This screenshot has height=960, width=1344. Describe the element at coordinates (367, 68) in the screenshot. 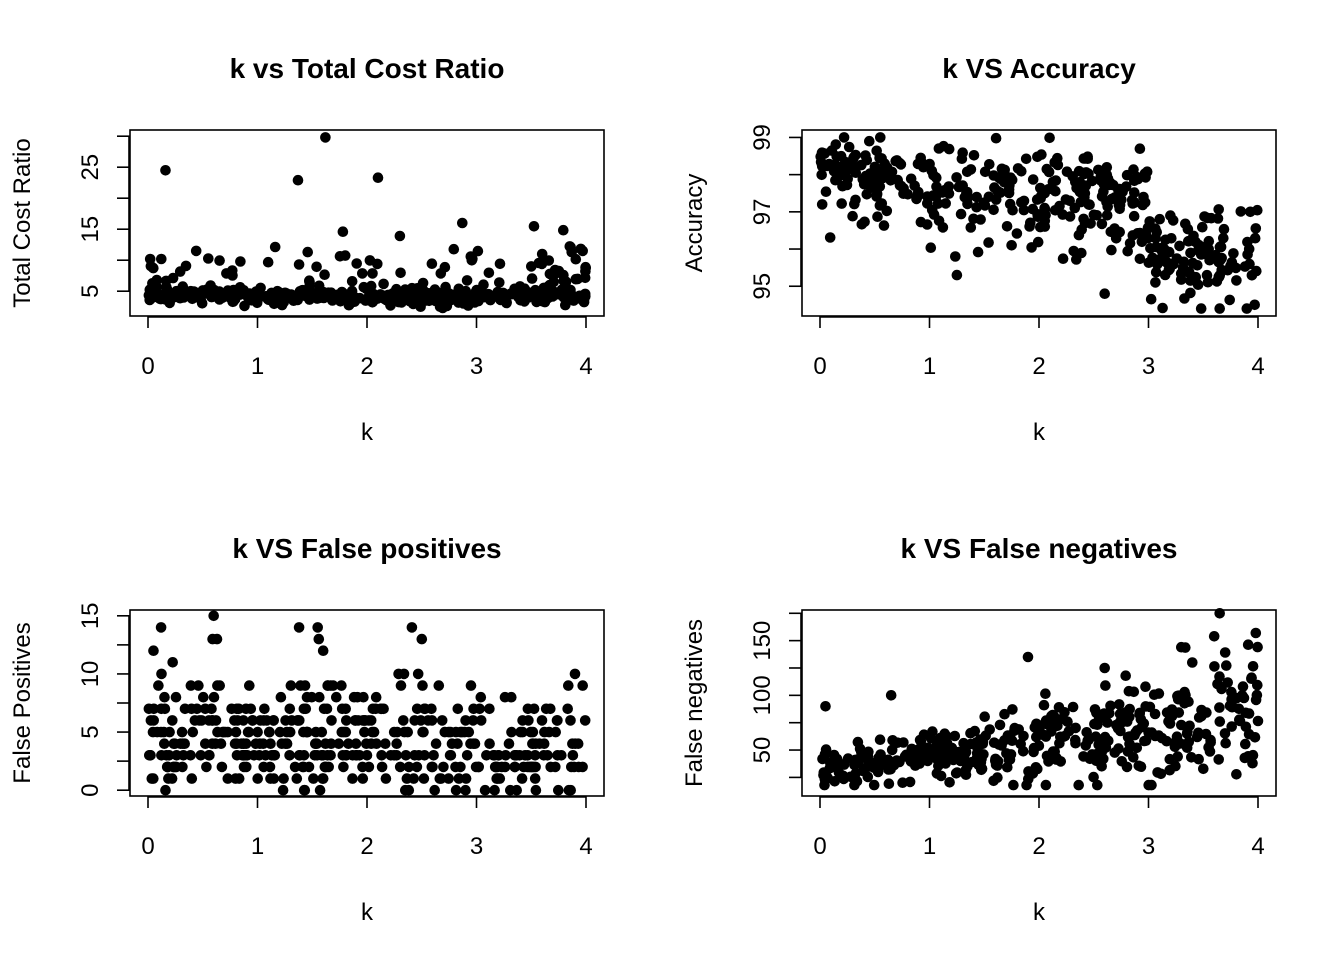

I see `chart-title: k vs Total Cost Ratio` at that location.